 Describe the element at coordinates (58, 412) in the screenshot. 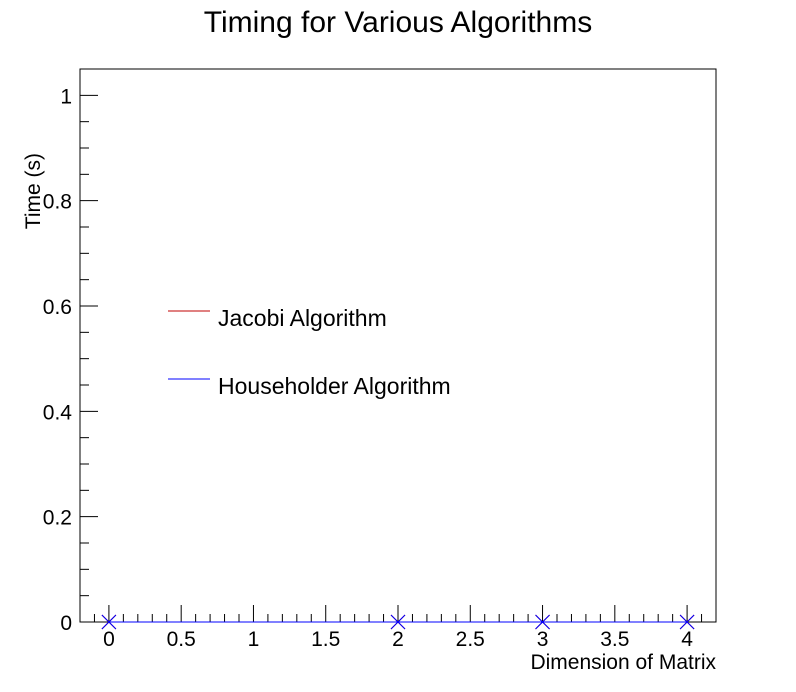

I see `y-tick-label: 0.4` at that location.